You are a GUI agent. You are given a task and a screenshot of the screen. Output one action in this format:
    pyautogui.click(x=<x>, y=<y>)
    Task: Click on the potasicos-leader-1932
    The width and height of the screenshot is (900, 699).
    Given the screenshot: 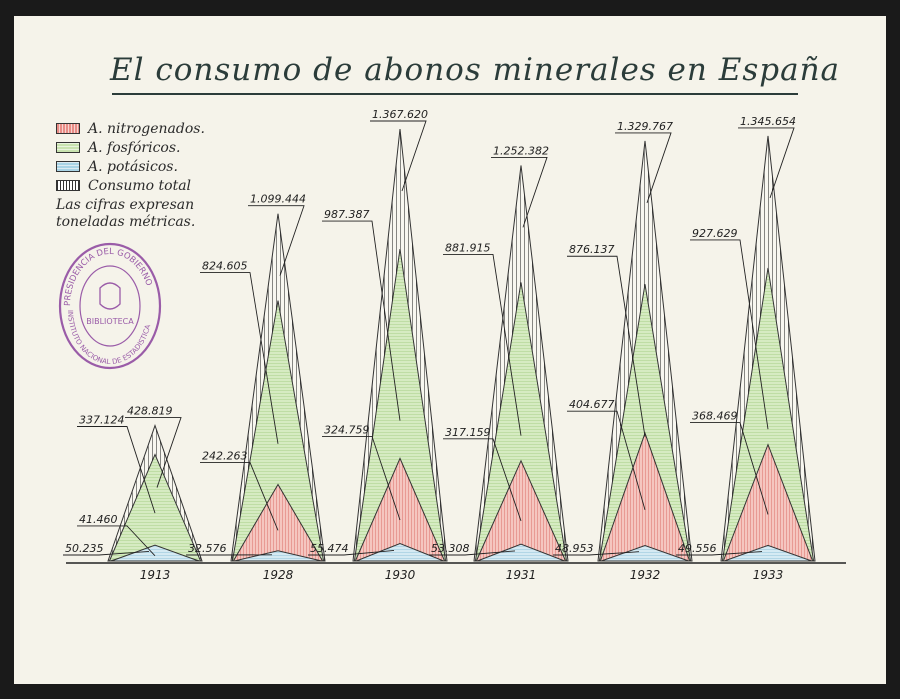 What is the action you would take?
    pyautogui.click(x=596, y=553)
    